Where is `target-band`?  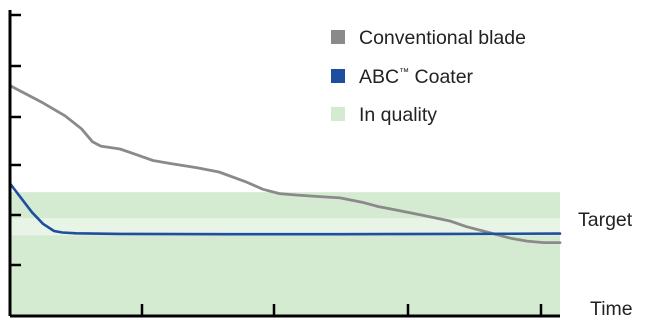
target-band is located at coordinates (285, 227).